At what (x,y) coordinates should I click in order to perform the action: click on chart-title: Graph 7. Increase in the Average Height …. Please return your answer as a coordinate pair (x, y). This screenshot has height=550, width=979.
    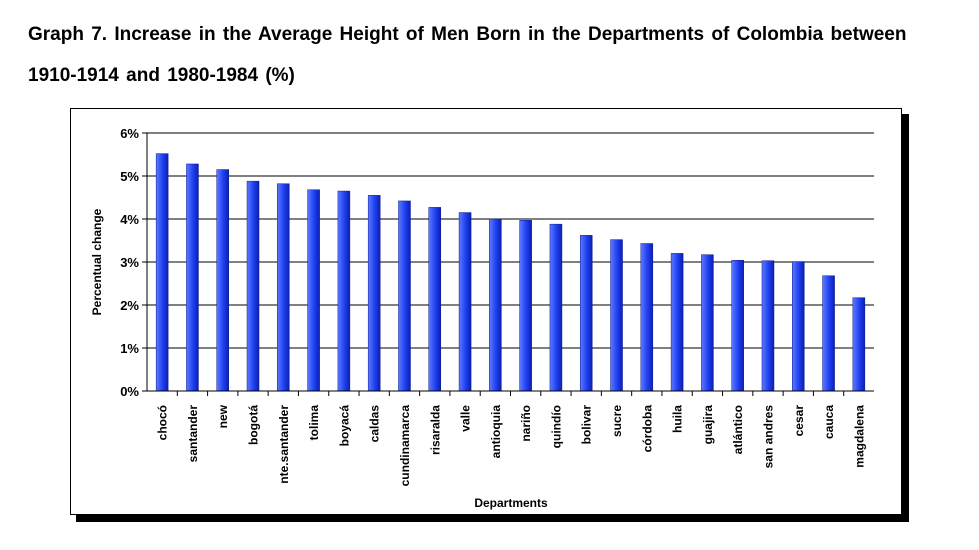
    Looking at the image, I should click on (467, 55).